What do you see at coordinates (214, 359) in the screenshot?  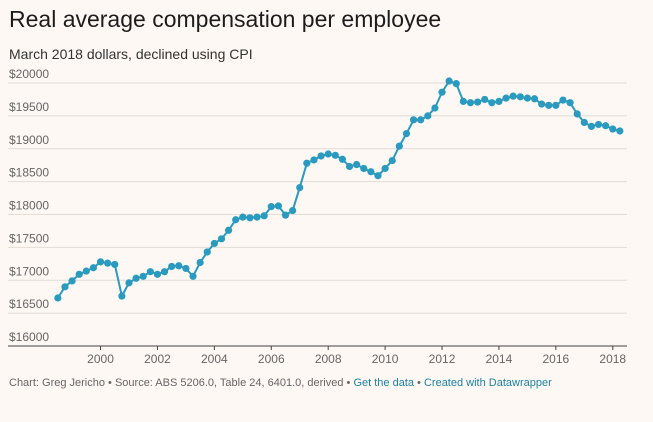 I see `x-tick-label: 2004` at bounding box center [214, 359].